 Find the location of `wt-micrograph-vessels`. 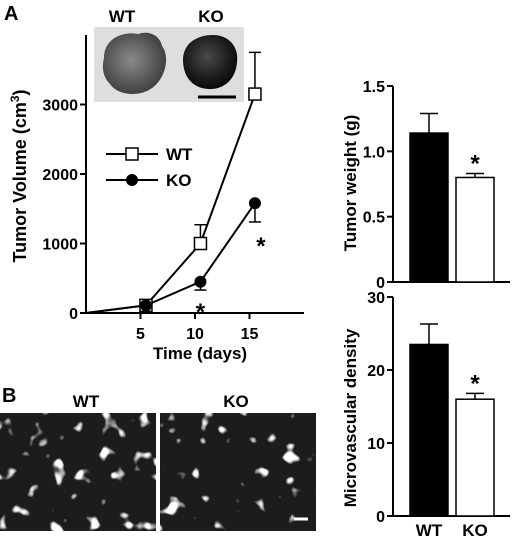

wt-micrograph-vessels is located at coordinates (78, 472).